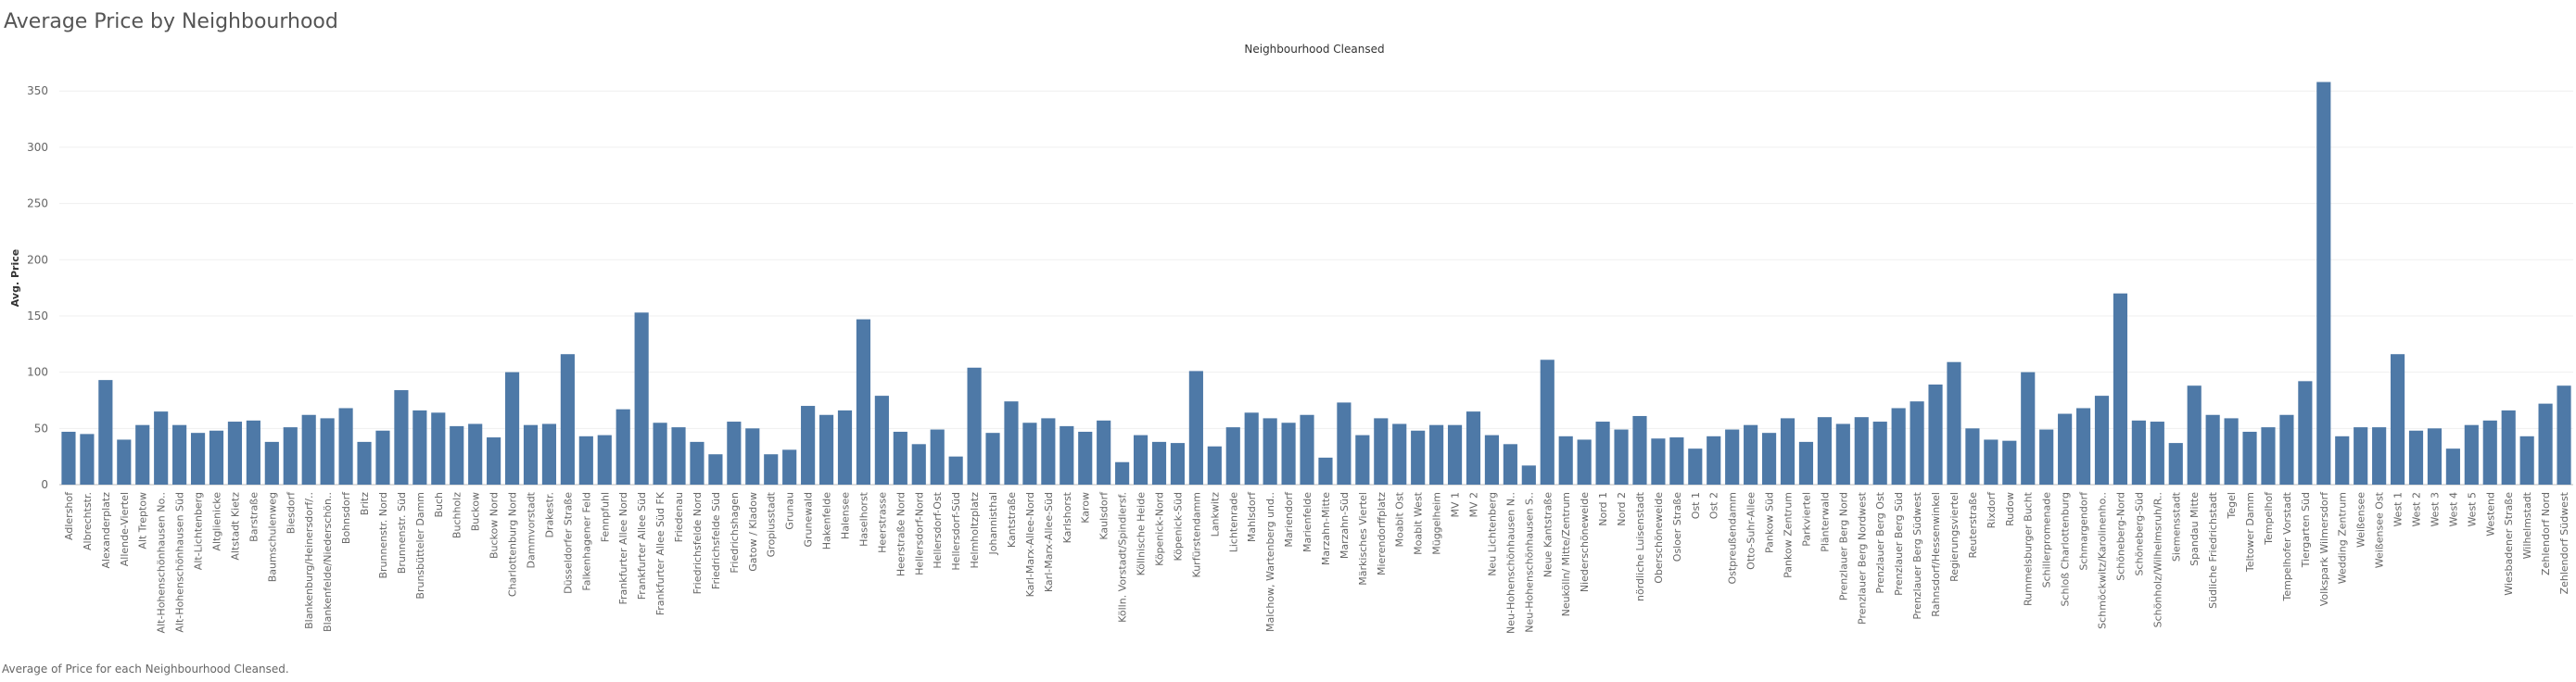  What do you see at coordinates (2010, 509) in the screenshot?
I see `x-tick-label: Rudow` at bounding box center [2010, 509].